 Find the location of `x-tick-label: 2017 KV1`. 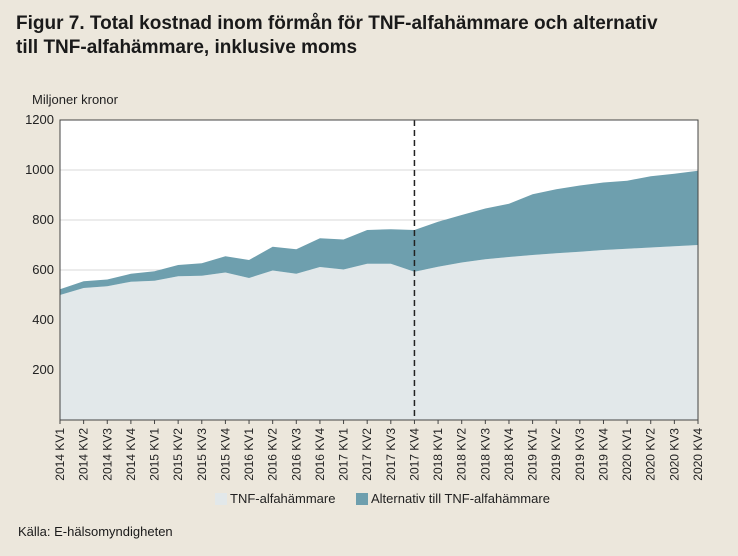

x-tick-label: 2017 KV1 is located at coordinates (344, 454).